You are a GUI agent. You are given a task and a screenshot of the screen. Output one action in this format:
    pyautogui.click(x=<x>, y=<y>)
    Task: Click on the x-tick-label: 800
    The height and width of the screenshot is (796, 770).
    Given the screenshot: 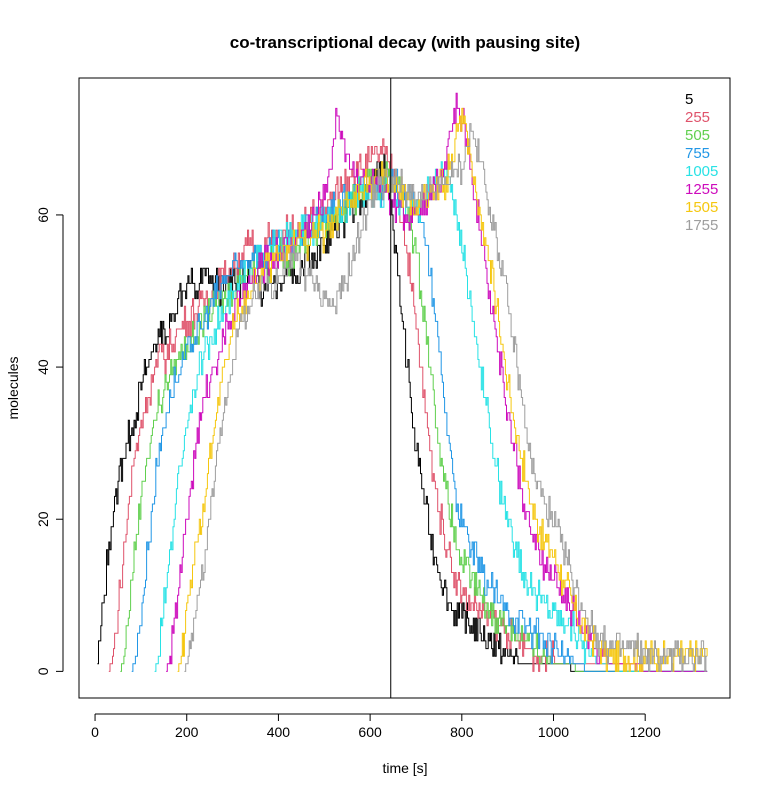 What is the action you would take?
    pyautogui.click(x=462, y=732)
    